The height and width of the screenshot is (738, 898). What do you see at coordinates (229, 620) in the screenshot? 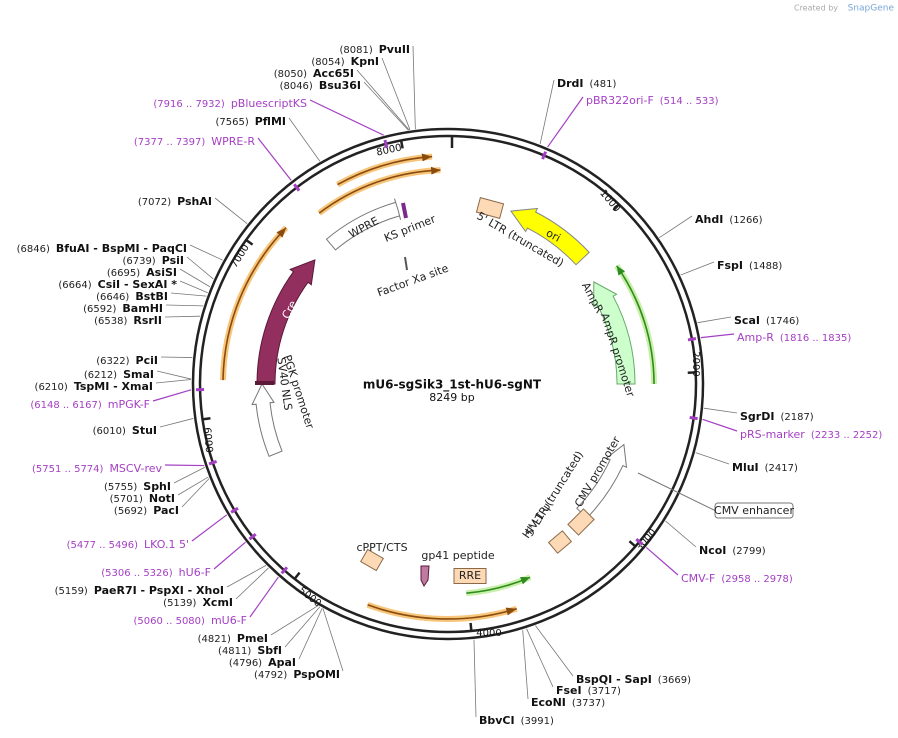
I see `primer-name: mU6-F` at bounding box center [229, 620].